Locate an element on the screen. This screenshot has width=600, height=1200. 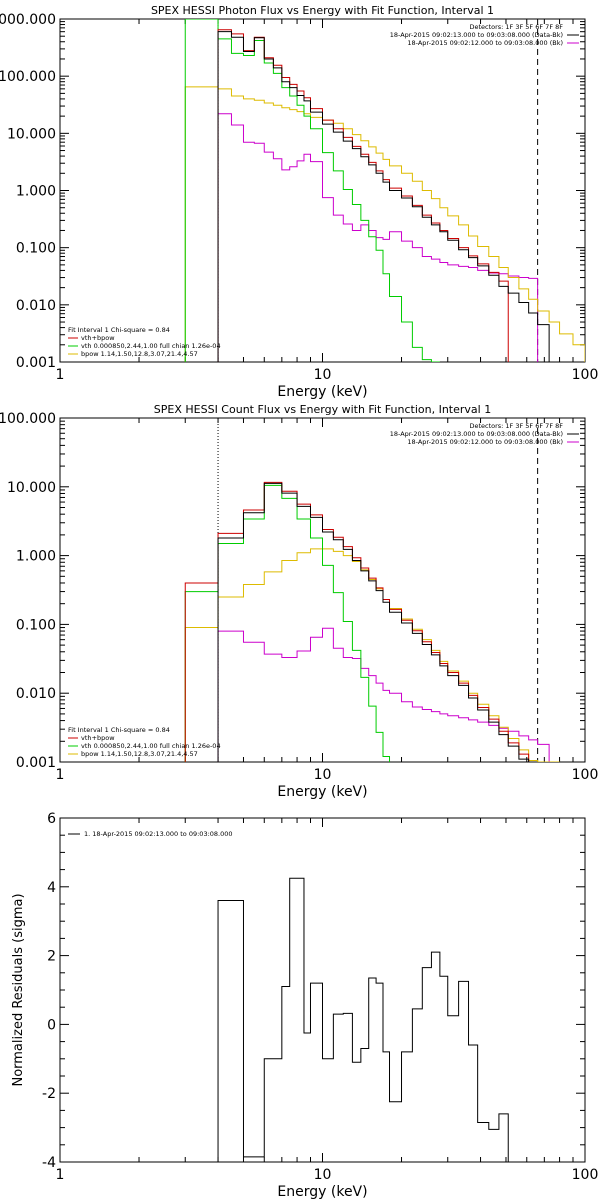
series-fit_total is located at coordinates (363, 195).